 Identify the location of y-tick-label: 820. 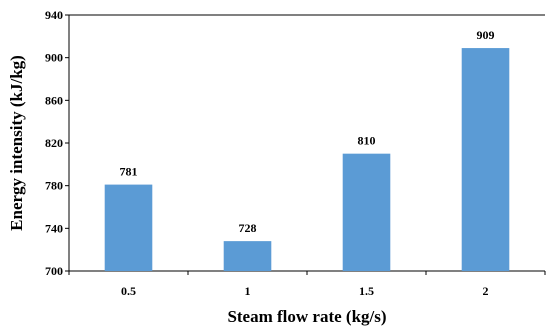
(54, 143).